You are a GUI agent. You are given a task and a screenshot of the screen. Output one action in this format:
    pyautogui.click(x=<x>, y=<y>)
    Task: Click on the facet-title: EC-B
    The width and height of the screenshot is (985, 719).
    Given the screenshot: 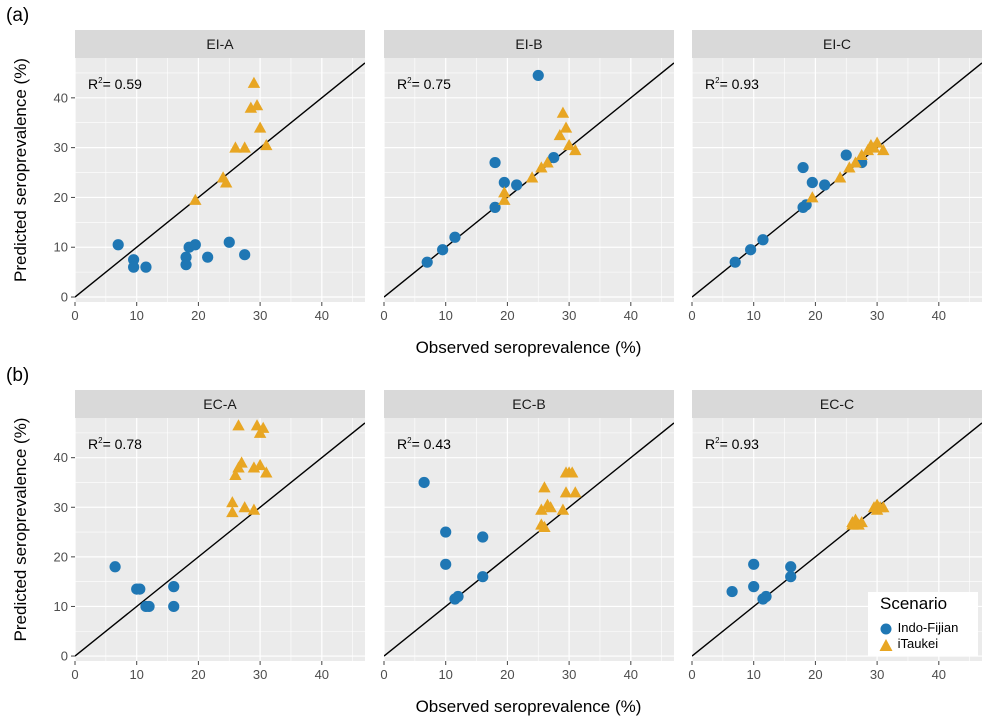 What is the action you would take?
    pyautogui.click(x=528, y=404)
    